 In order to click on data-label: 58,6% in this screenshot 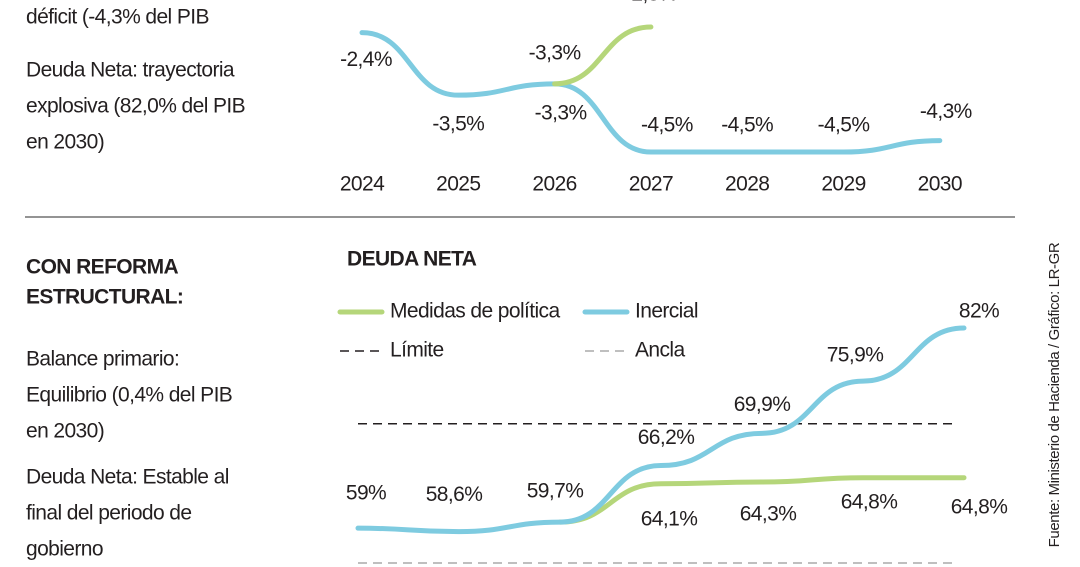, I will do `click(454, 494)`.